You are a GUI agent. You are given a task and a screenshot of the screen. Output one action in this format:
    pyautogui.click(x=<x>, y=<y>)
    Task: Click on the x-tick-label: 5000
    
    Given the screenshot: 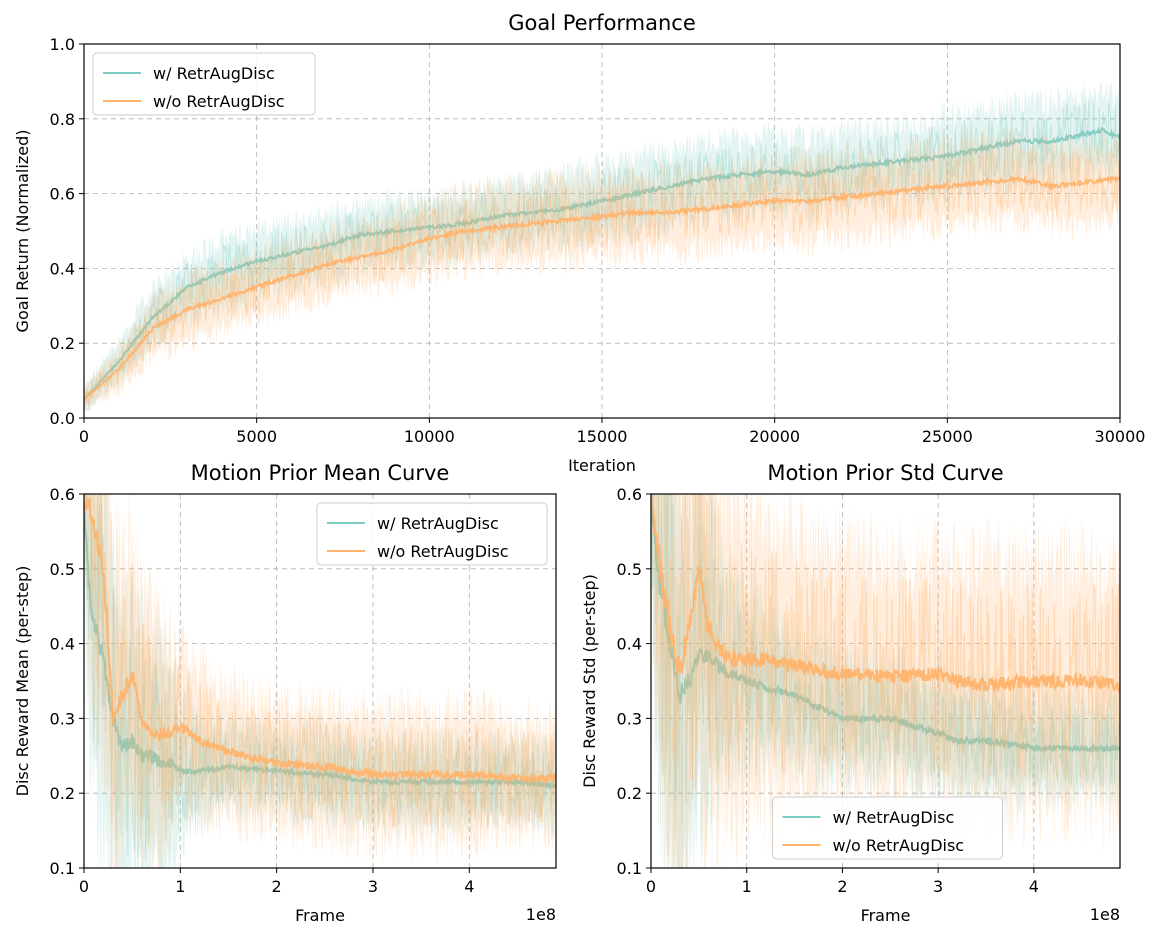 What is the action you would take?
    pyautogui.click(x=256, y=436)
    